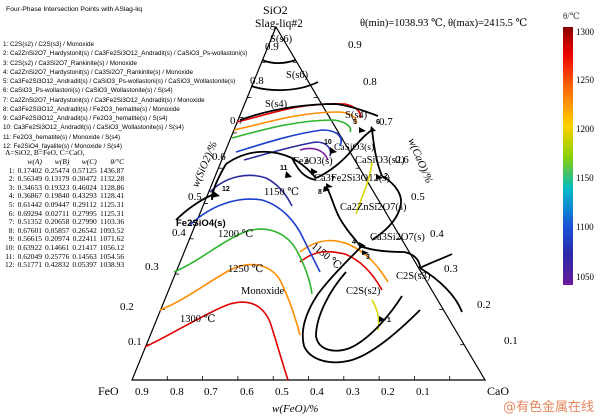 The width and height of the screenshot is (600, 418). I want to click on phase-label: C2S(s2), so click(363, 291).